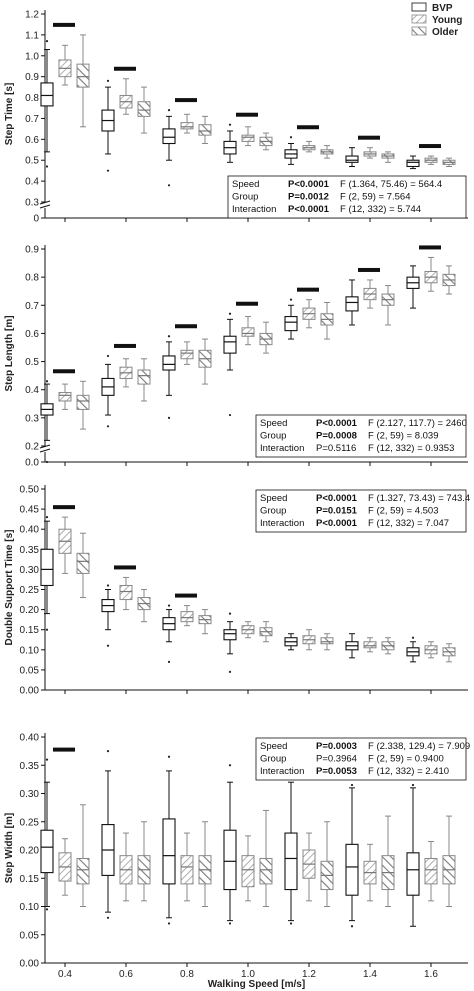 This screenshot has width=474, height=991. I want to click on x-tick-label: 1.2, so click(309, 974).